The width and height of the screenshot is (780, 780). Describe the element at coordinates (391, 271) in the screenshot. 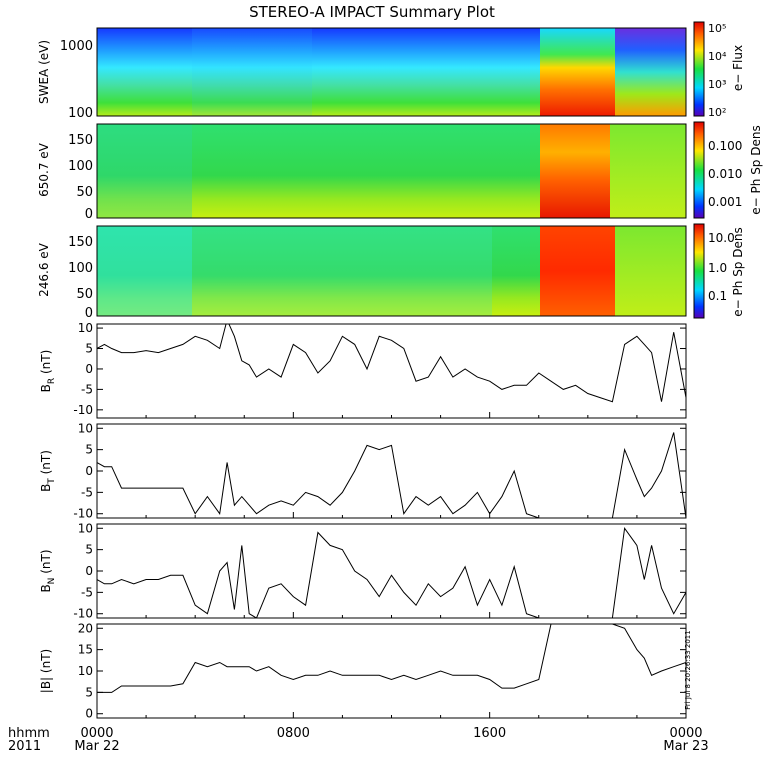

I see `spectrogram-246eV` at that location.